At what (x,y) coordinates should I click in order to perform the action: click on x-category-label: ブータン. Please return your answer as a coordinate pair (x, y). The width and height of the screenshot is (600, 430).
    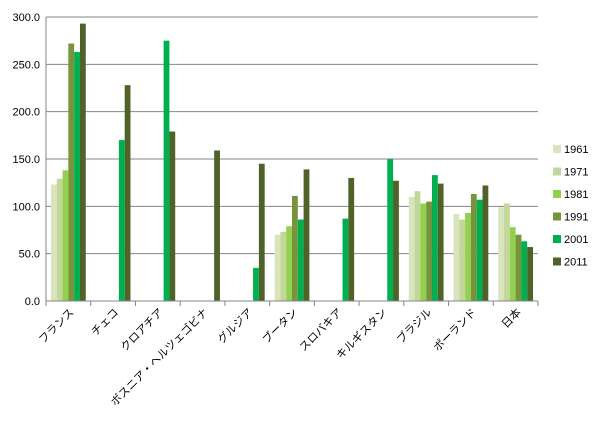
    Looking at the image, I should click on (279, 325).